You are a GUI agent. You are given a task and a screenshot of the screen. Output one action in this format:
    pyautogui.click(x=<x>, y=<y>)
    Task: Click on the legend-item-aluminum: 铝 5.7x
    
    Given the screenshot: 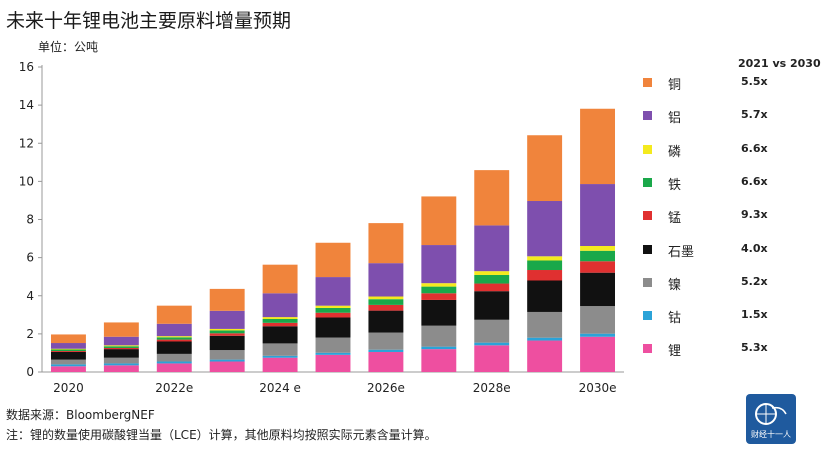 What is the action you would take?
    pyautogui.click(x=730, y=117)
    